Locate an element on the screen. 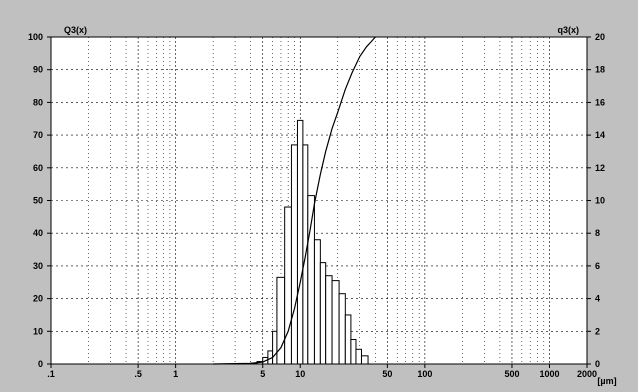 The height and width of the screenshot is (392, 638). left-tick-label: 90 is located at coordinates (38, 70).